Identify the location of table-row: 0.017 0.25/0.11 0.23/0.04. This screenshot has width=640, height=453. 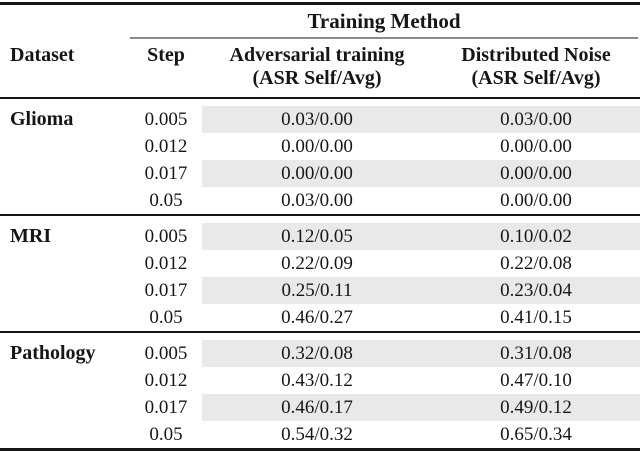
(320, 290).